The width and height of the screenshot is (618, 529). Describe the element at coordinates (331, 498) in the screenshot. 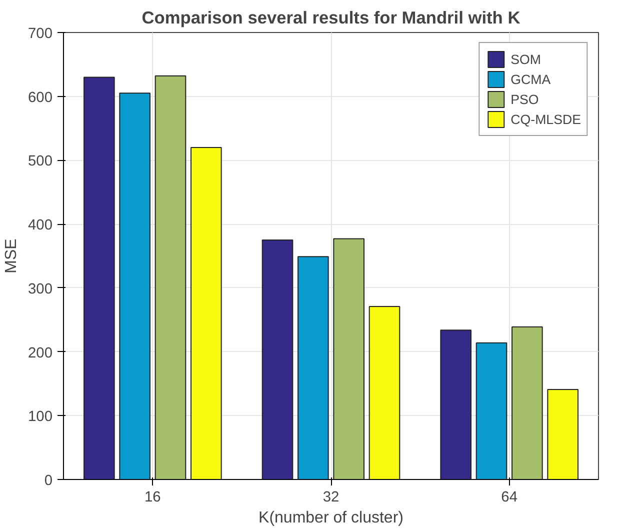

I see `x-tick-label: 32` at that location.